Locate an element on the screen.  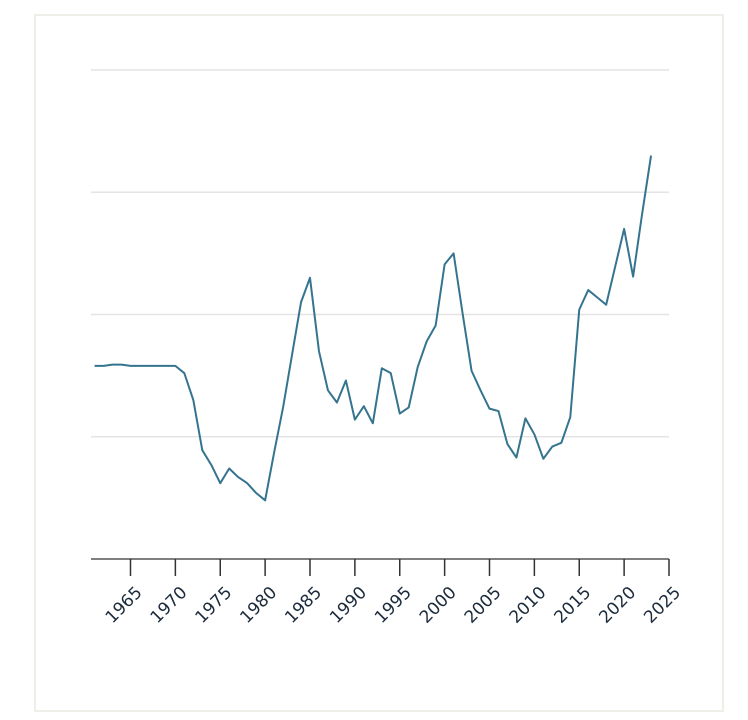
x-tick-label: 2005 is located at coordinates (483, 605).